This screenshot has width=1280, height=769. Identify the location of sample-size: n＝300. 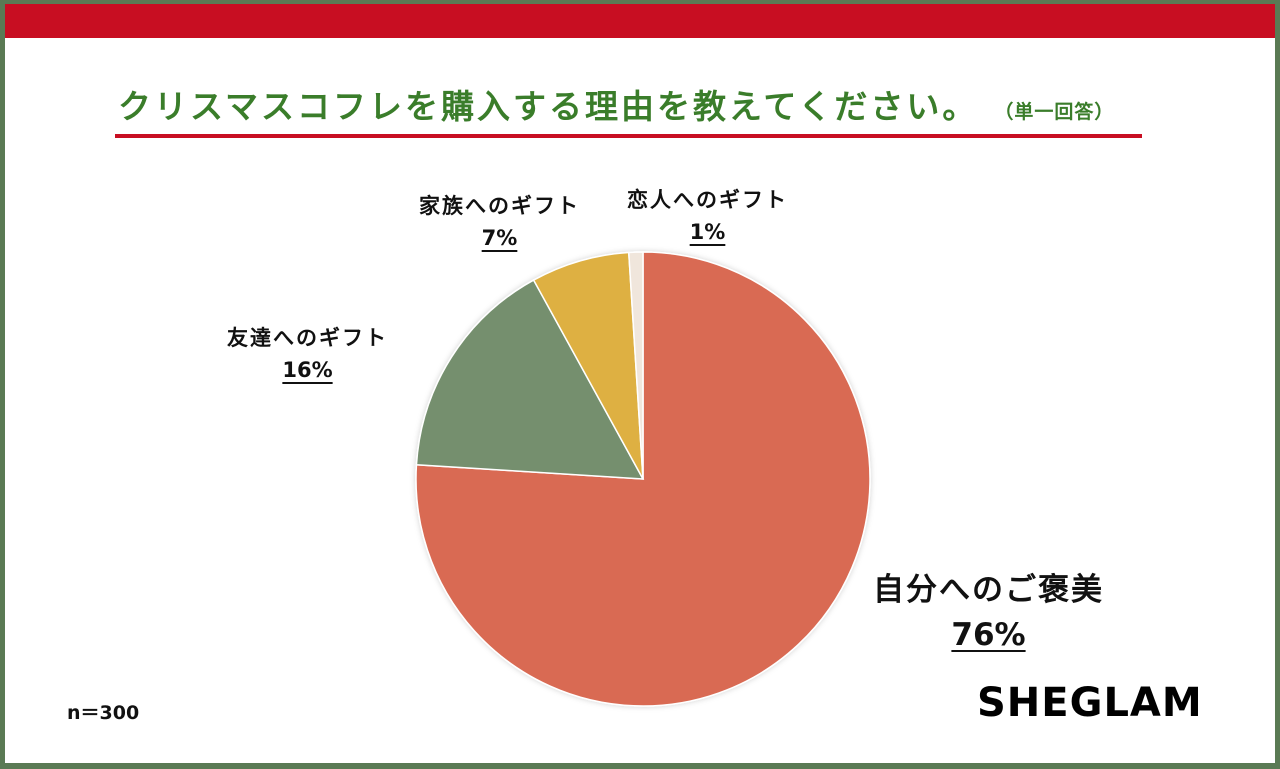
(103, 713).